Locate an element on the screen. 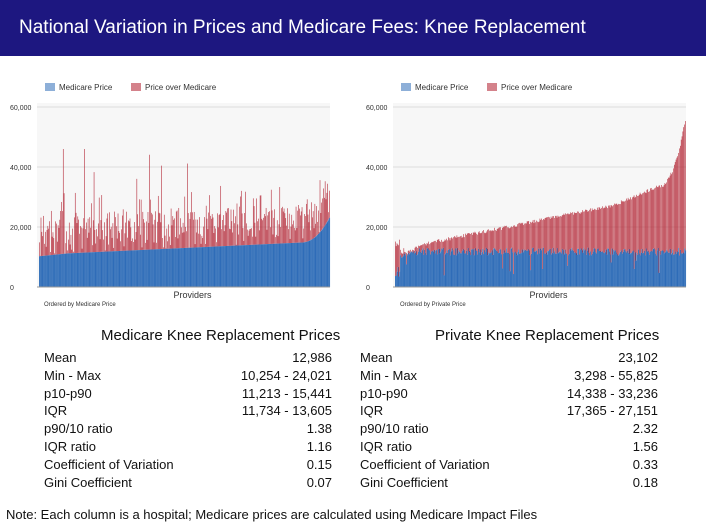 This screenshot has height=529, width=706. x-axis-label: Providers is located at coordinates (549, 295).